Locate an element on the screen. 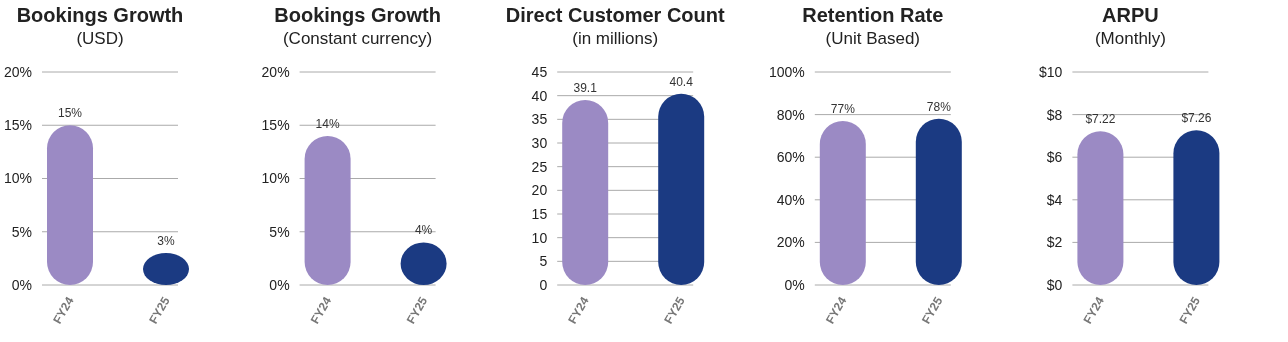 This screenshot has height=342, width=1288. y-tick-label: $2 is located at coordinates (1054, 242).